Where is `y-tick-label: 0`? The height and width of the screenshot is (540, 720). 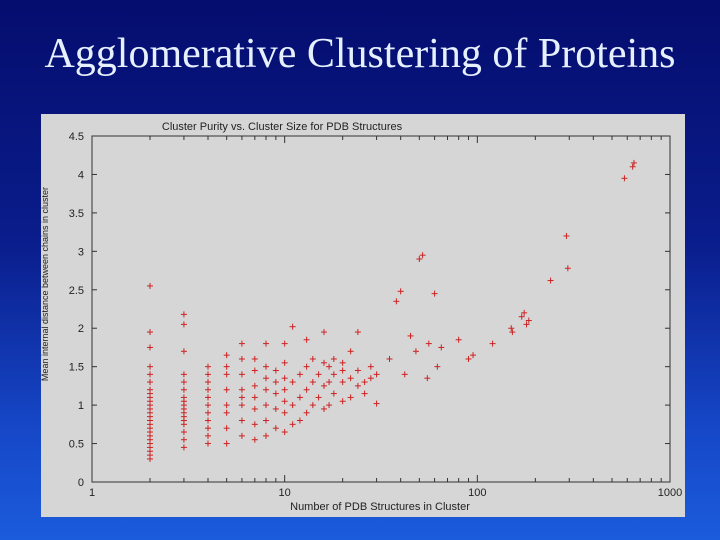
y-tick-label: 0 is located at coordinates (81, 483).